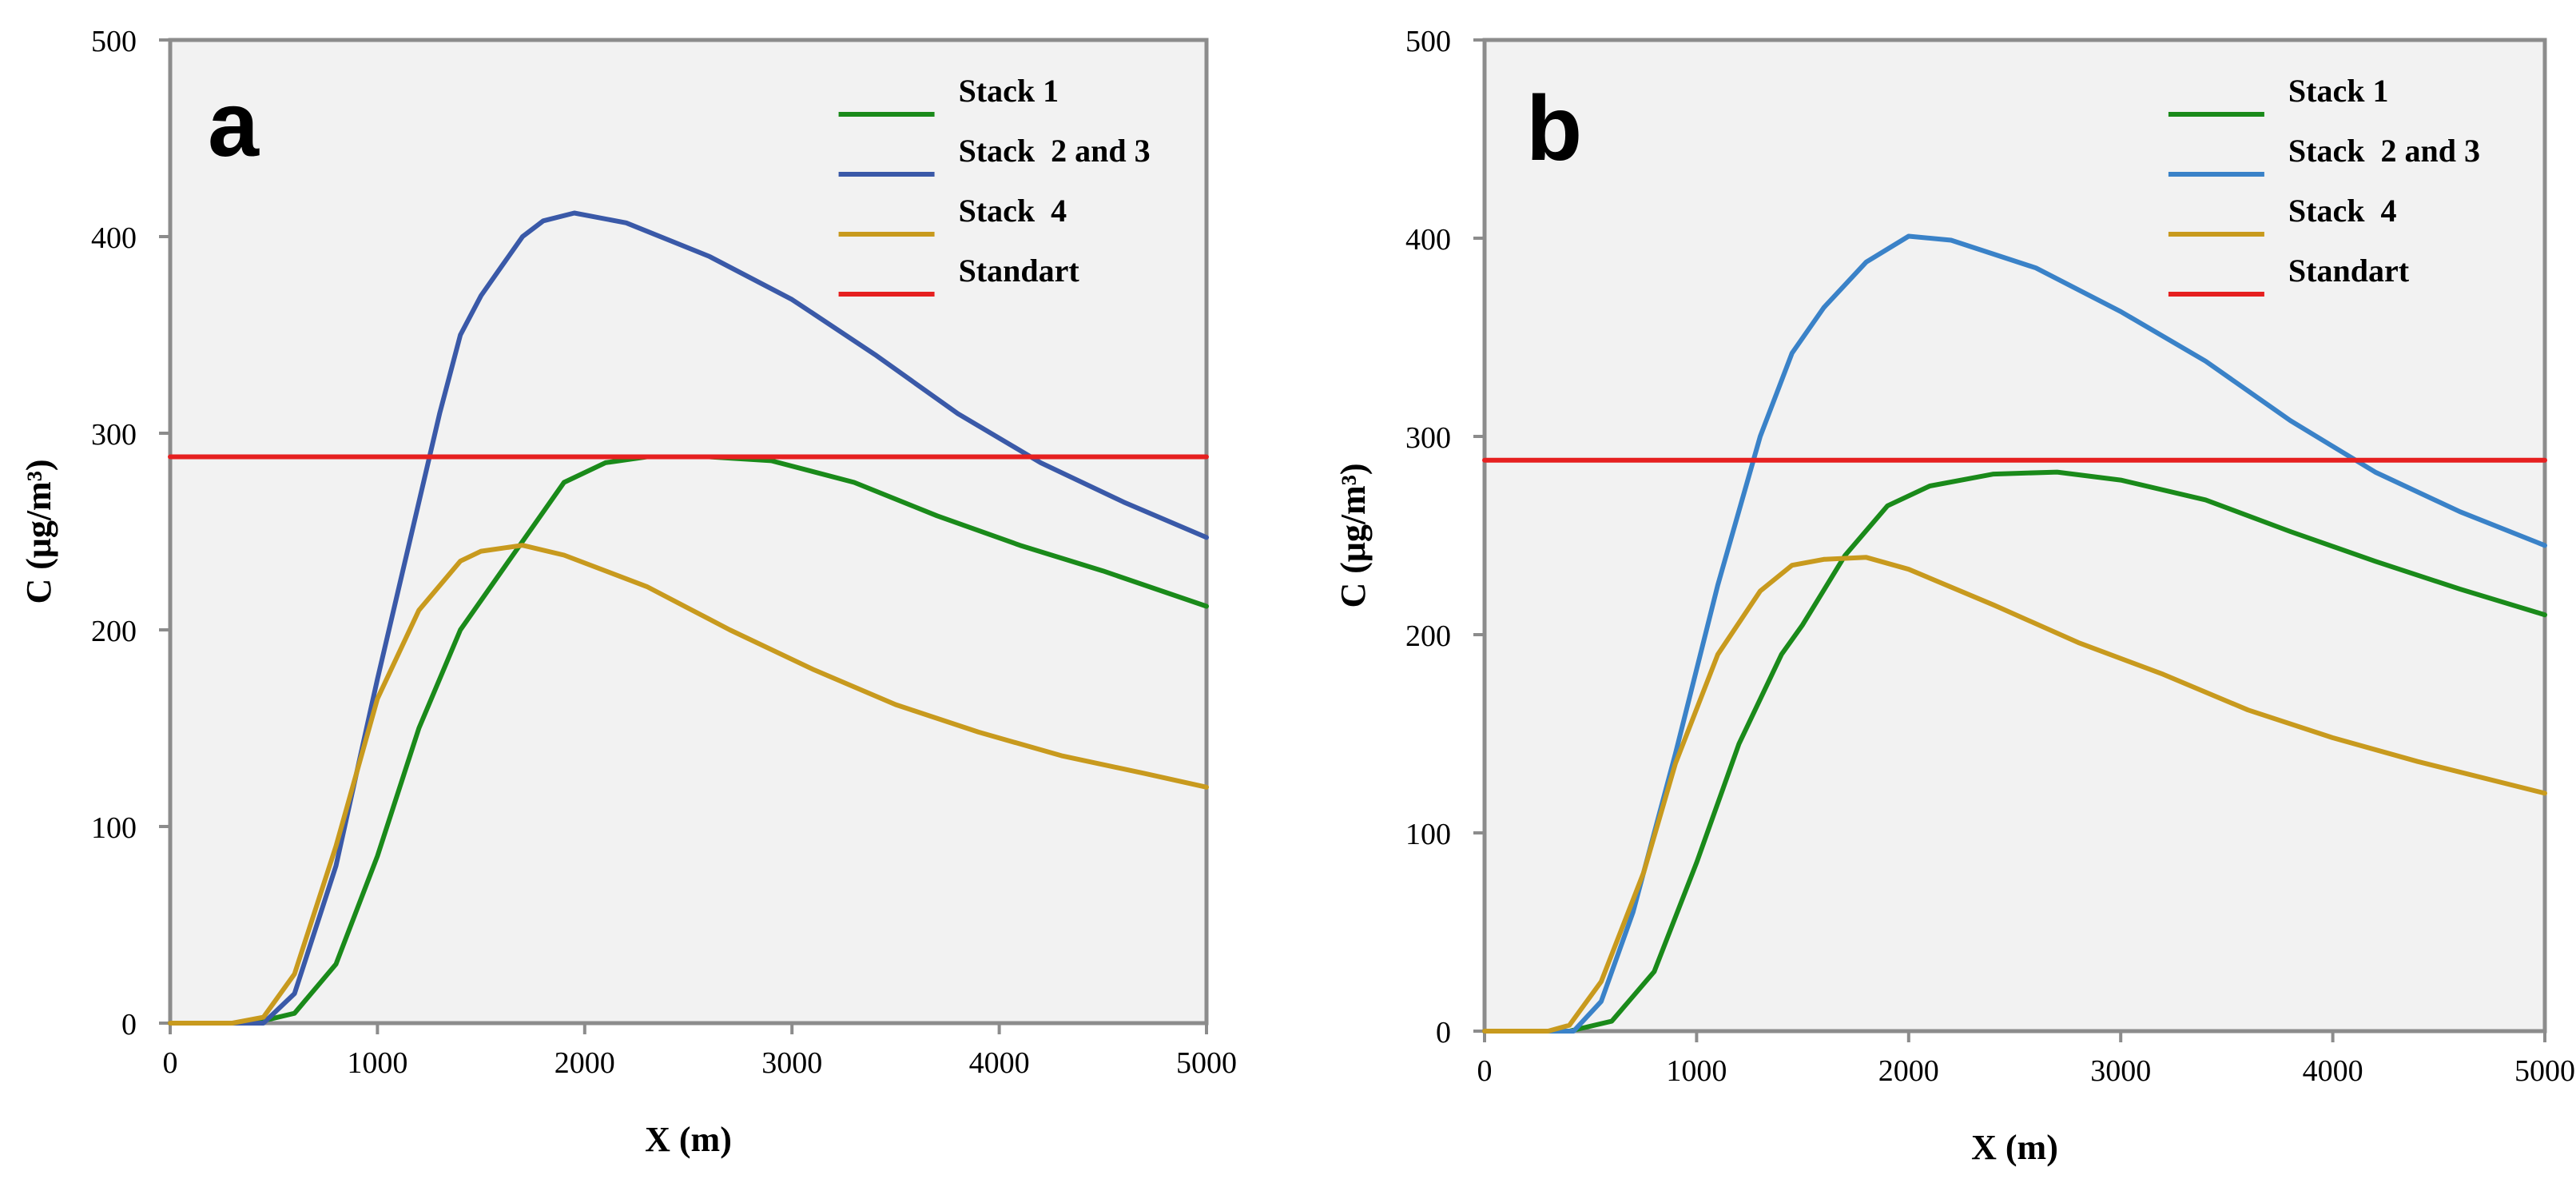  What do you see at coordinates (234, 125) in the screenshot?
I see `panel-letter: a` at bounding box center [234, 125].